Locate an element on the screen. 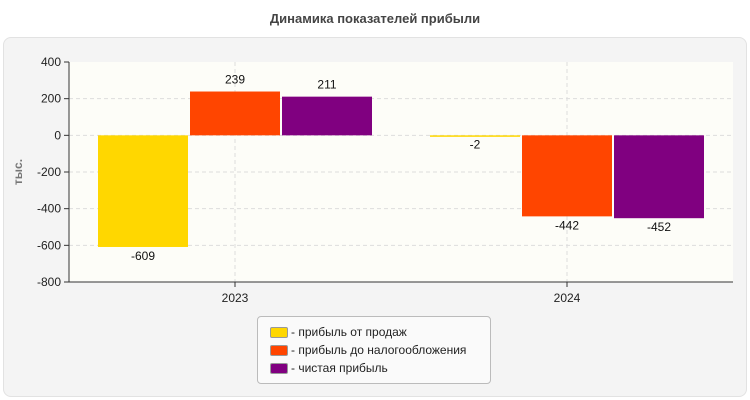 This screenshot has width=750, height=400. y-tick-label: 0 is located at coordinates (57, 135).